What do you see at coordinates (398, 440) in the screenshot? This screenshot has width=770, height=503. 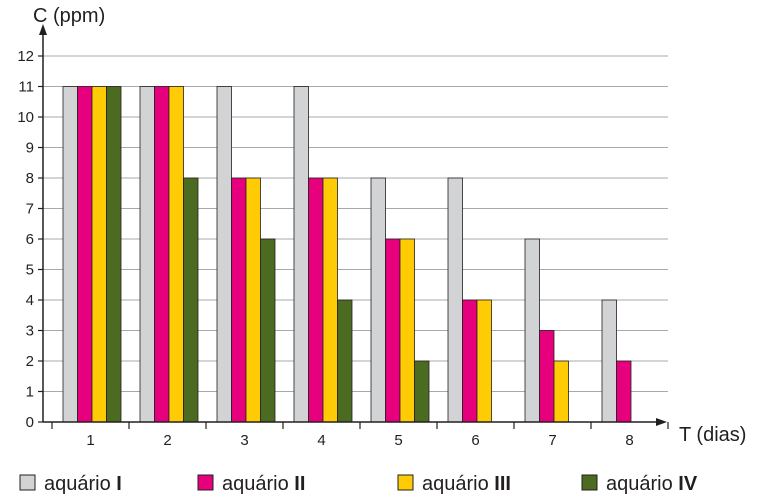 I see `x-tick-label: 5` at bounding box center [398, 440].